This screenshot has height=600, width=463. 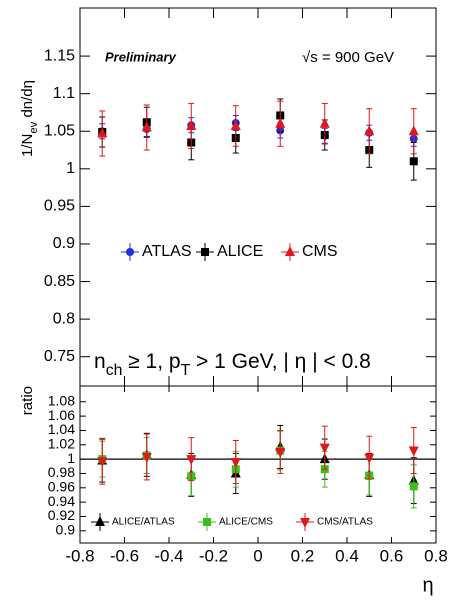 I want to click on y-tick-label: 0.8, so click(x=64, y=318).